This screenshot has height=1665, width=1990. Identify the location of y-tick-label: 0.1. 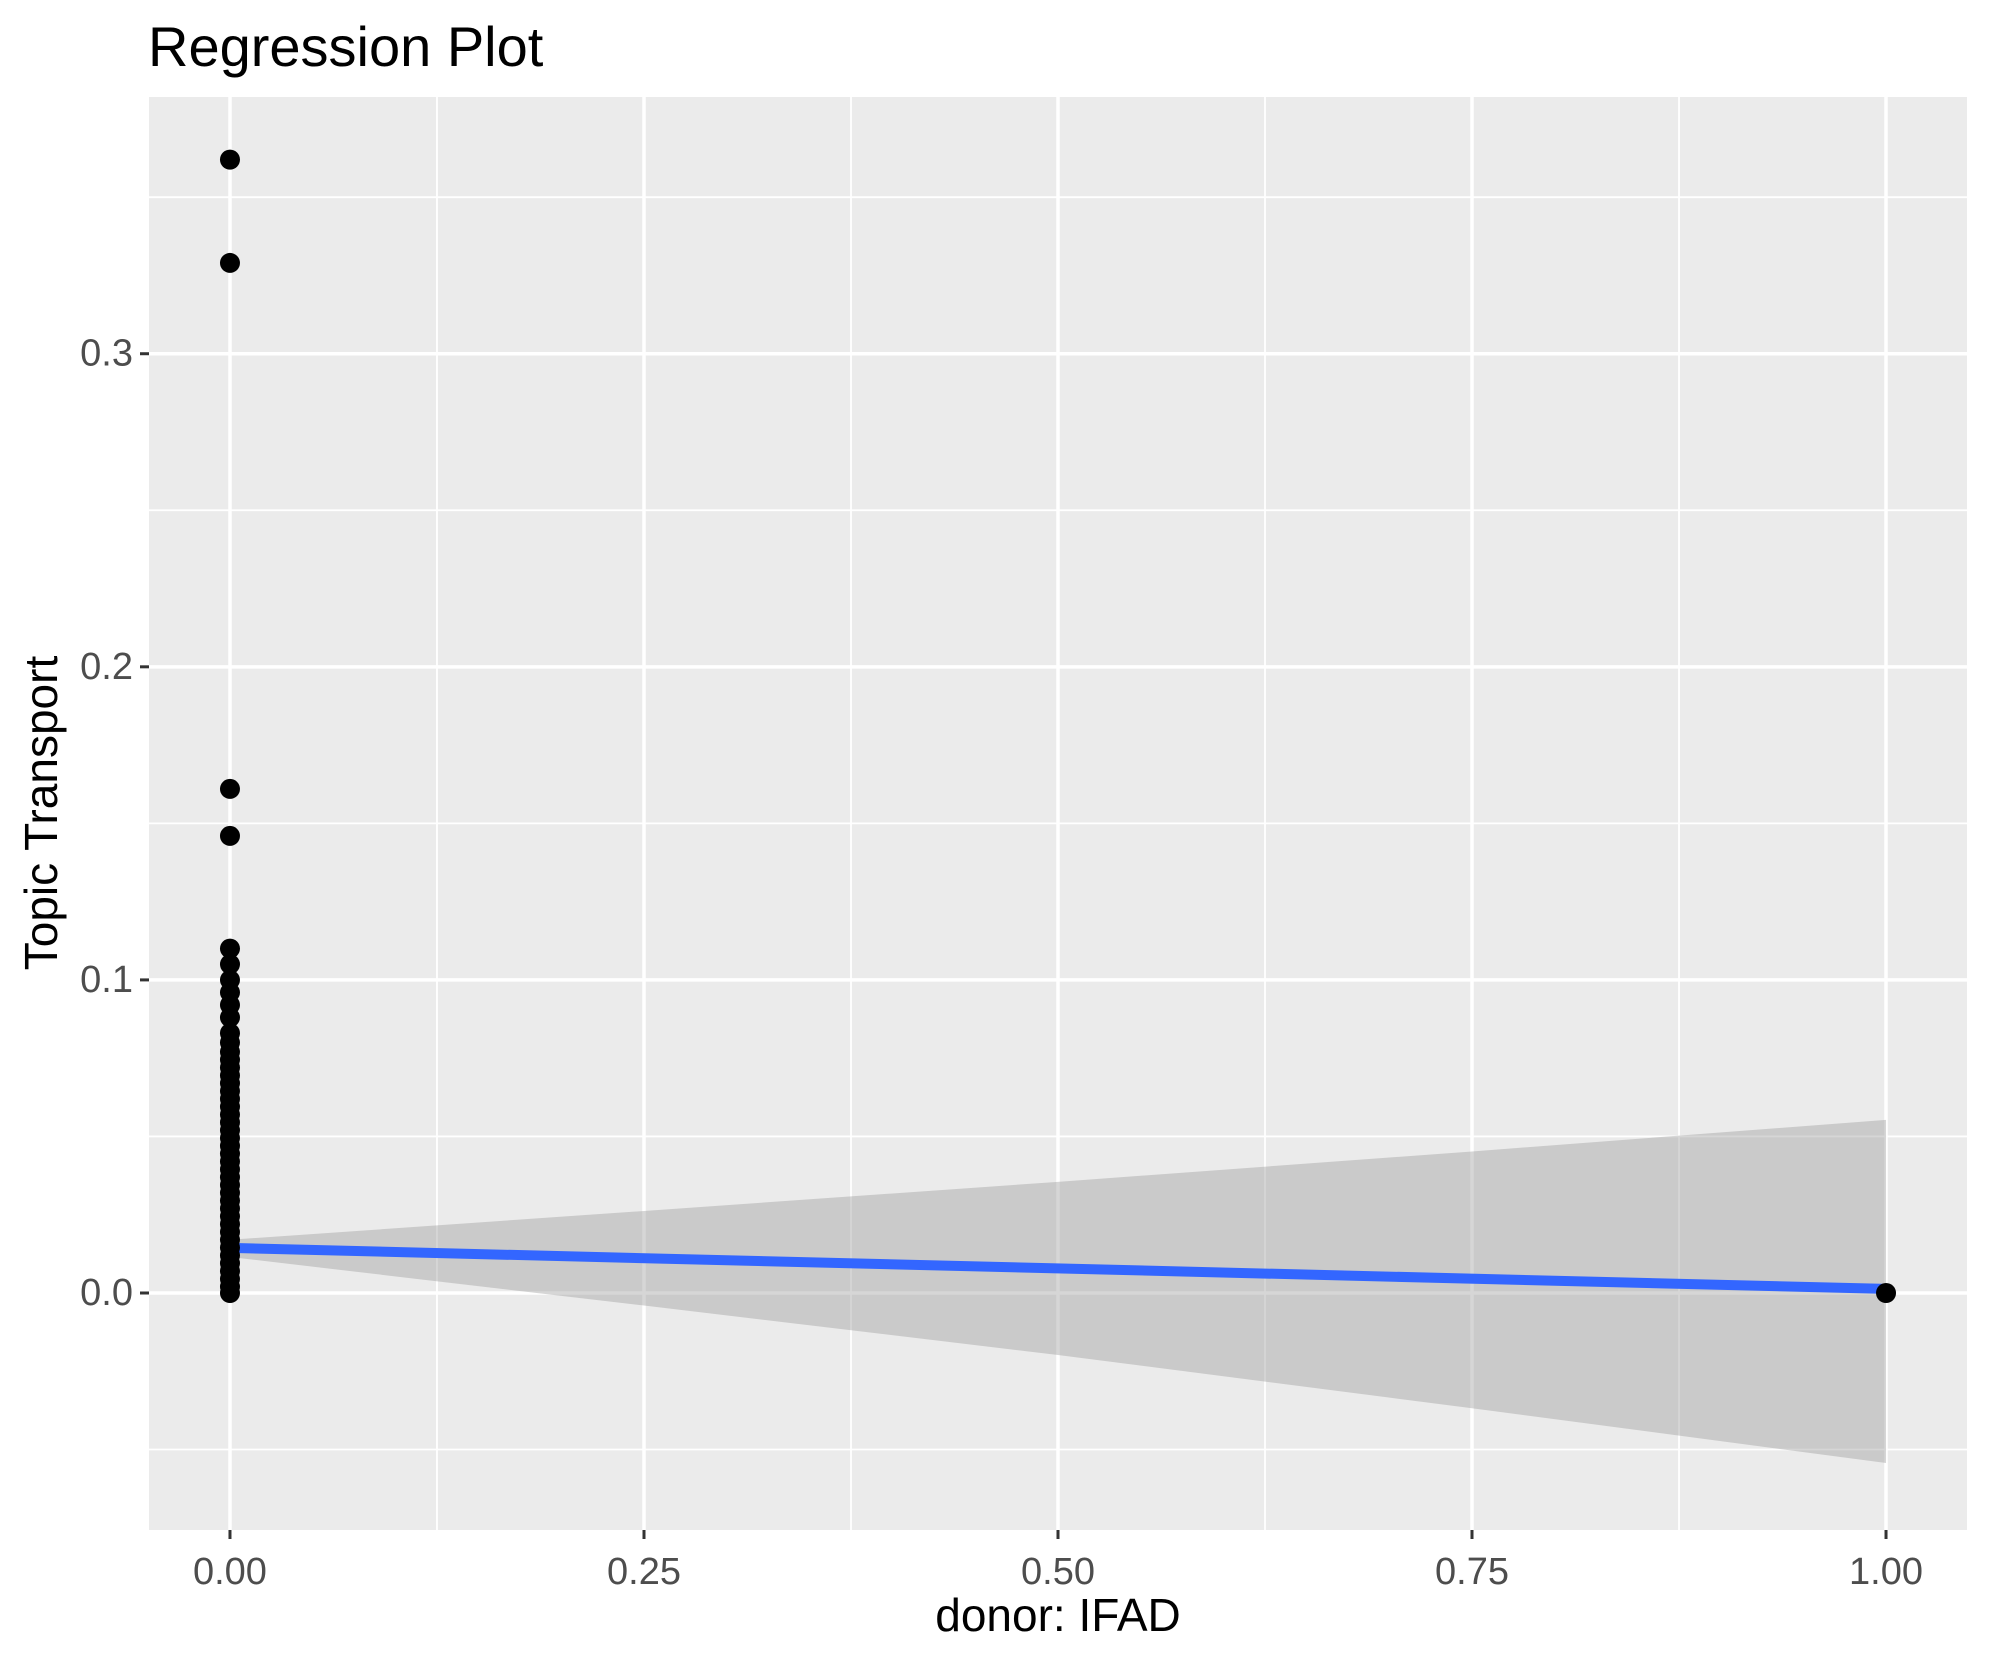
(106, 980).